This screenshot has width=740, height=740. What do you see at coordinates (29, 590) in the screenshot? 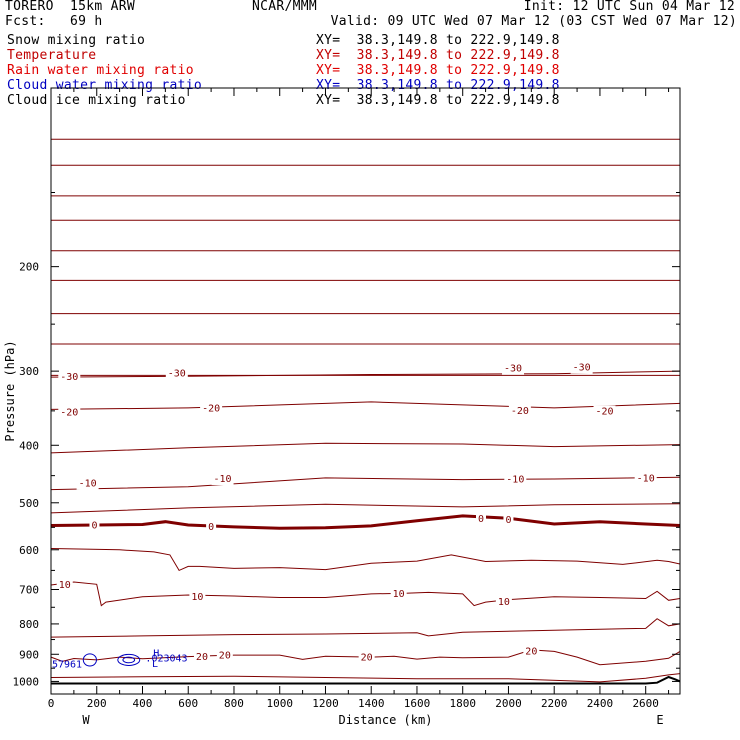
I see `y-tick-label: 700` at bounding box center [29, 590].